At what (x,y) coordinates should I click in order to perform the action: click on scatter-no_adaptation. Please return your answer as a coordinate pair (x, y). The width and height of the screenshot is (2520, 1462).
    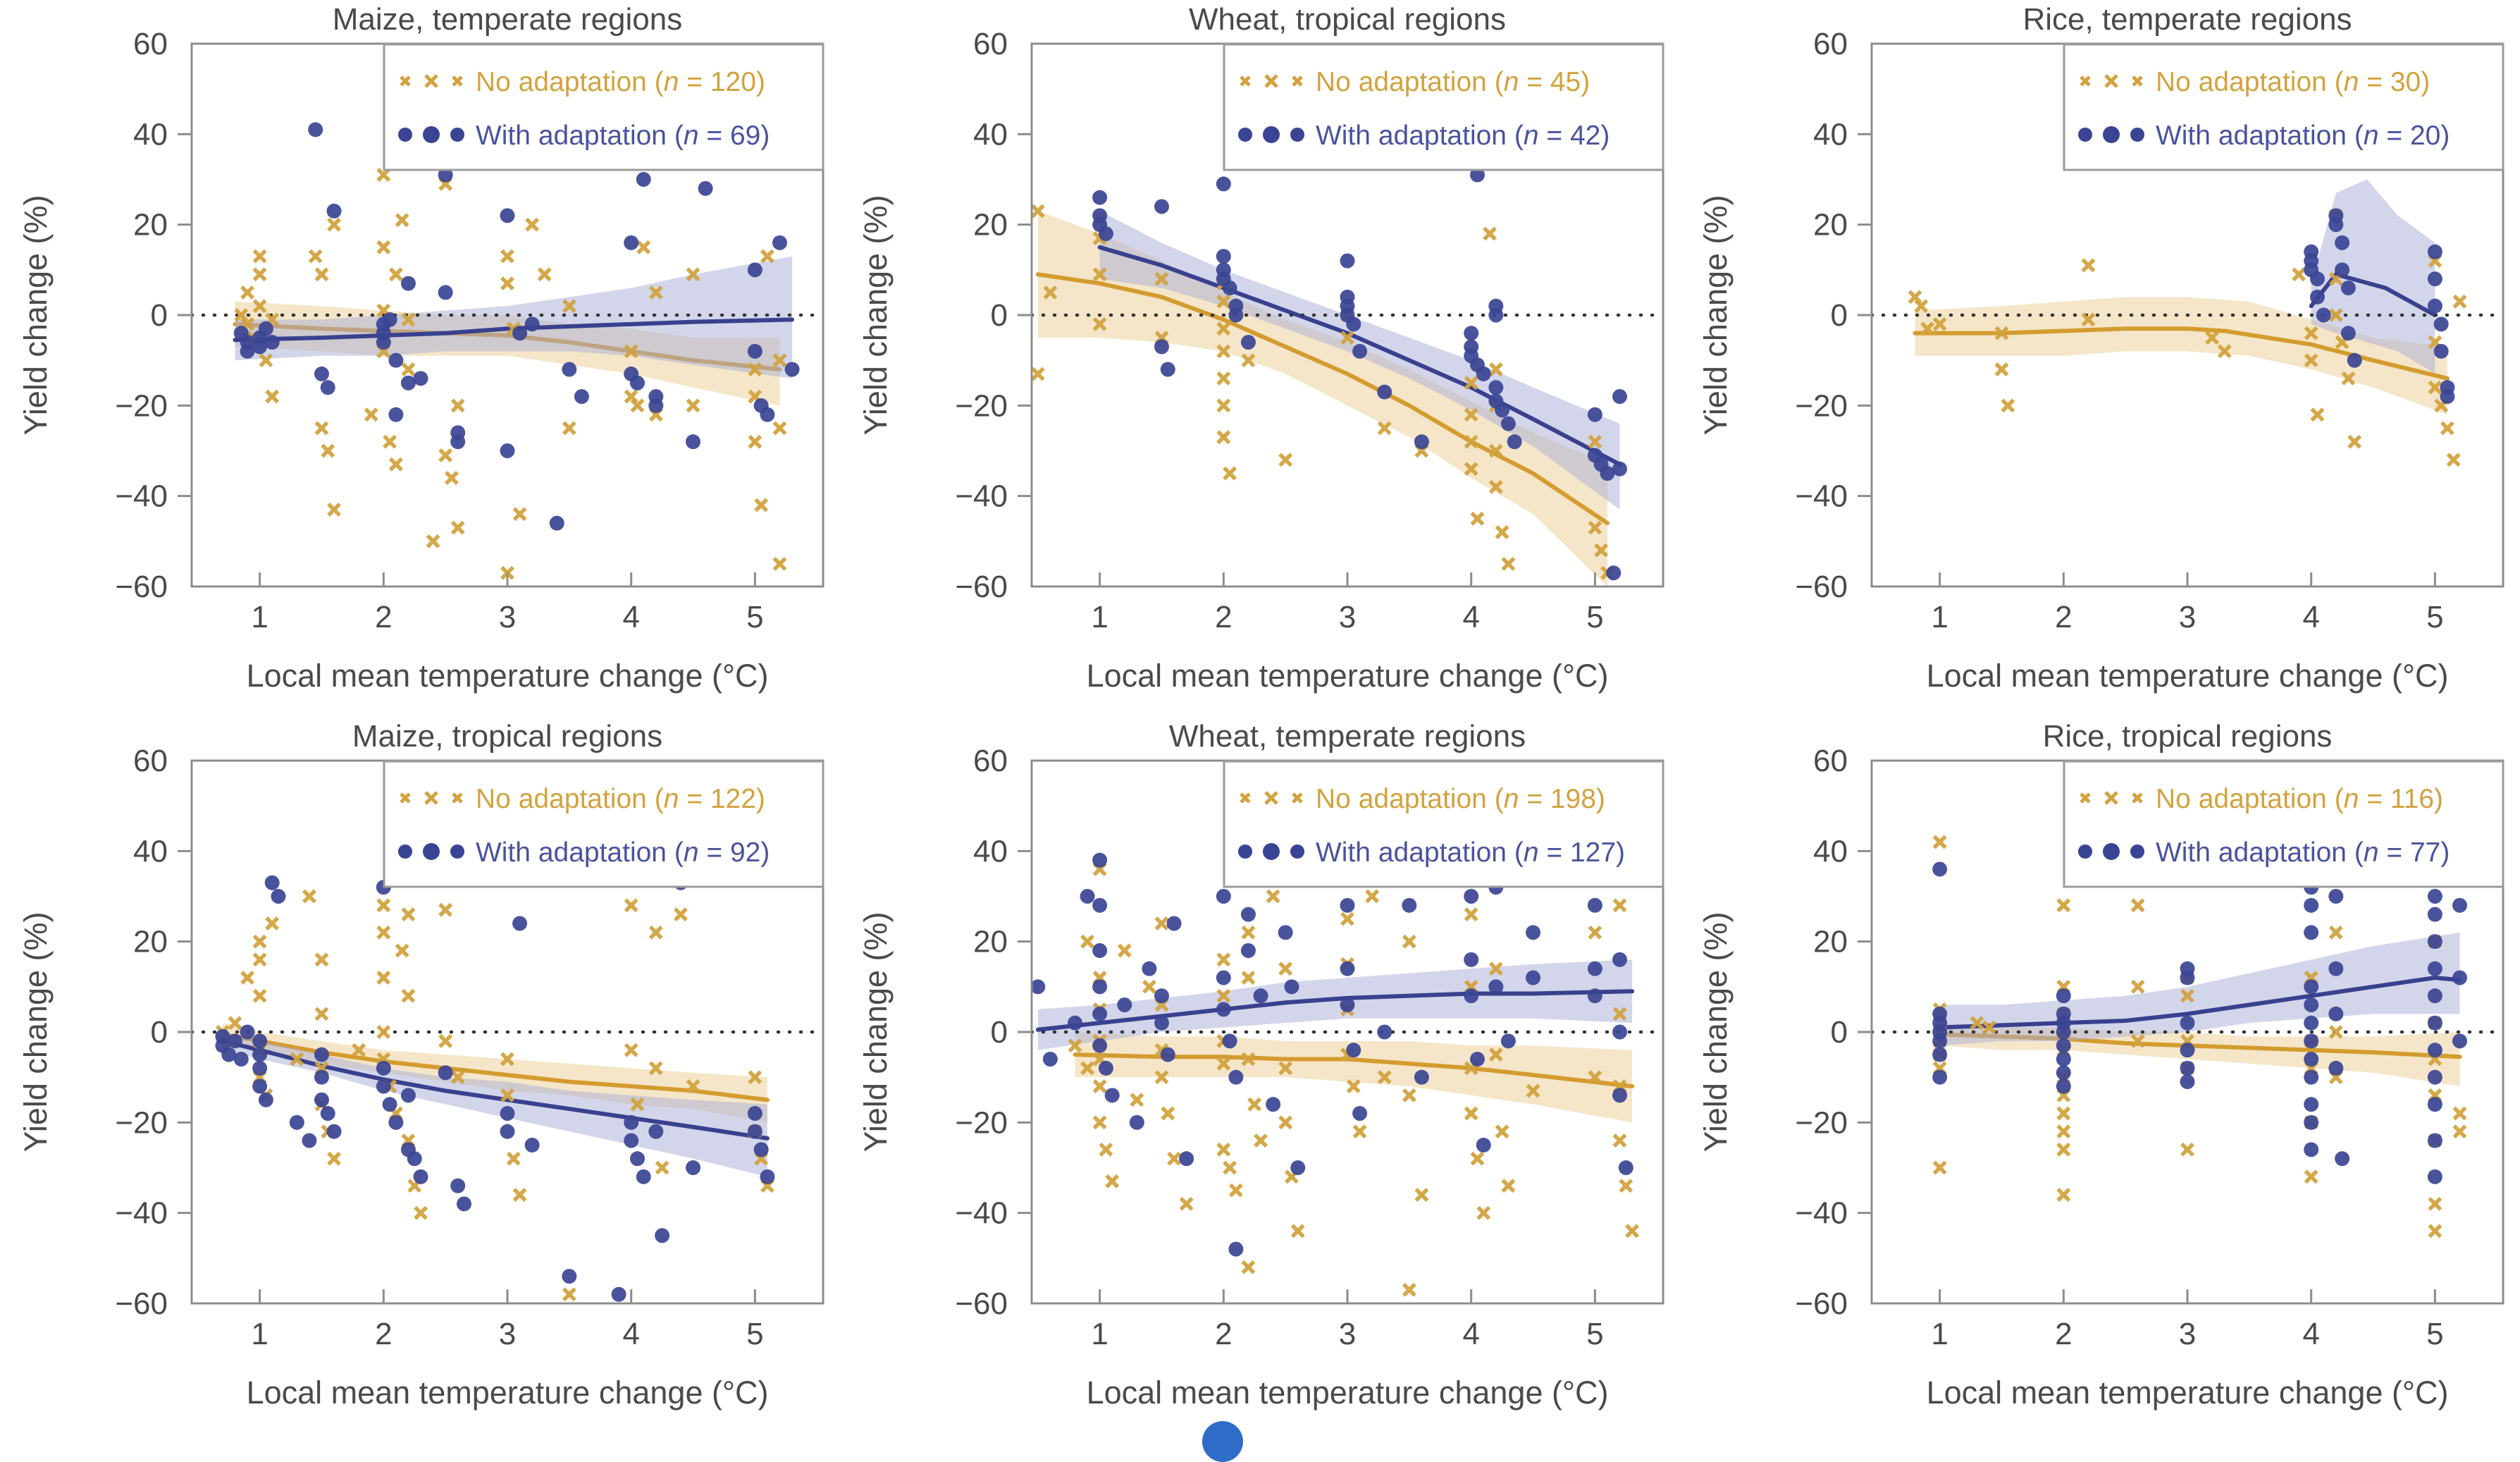
    Looking at the image, I should click on (511, 374).